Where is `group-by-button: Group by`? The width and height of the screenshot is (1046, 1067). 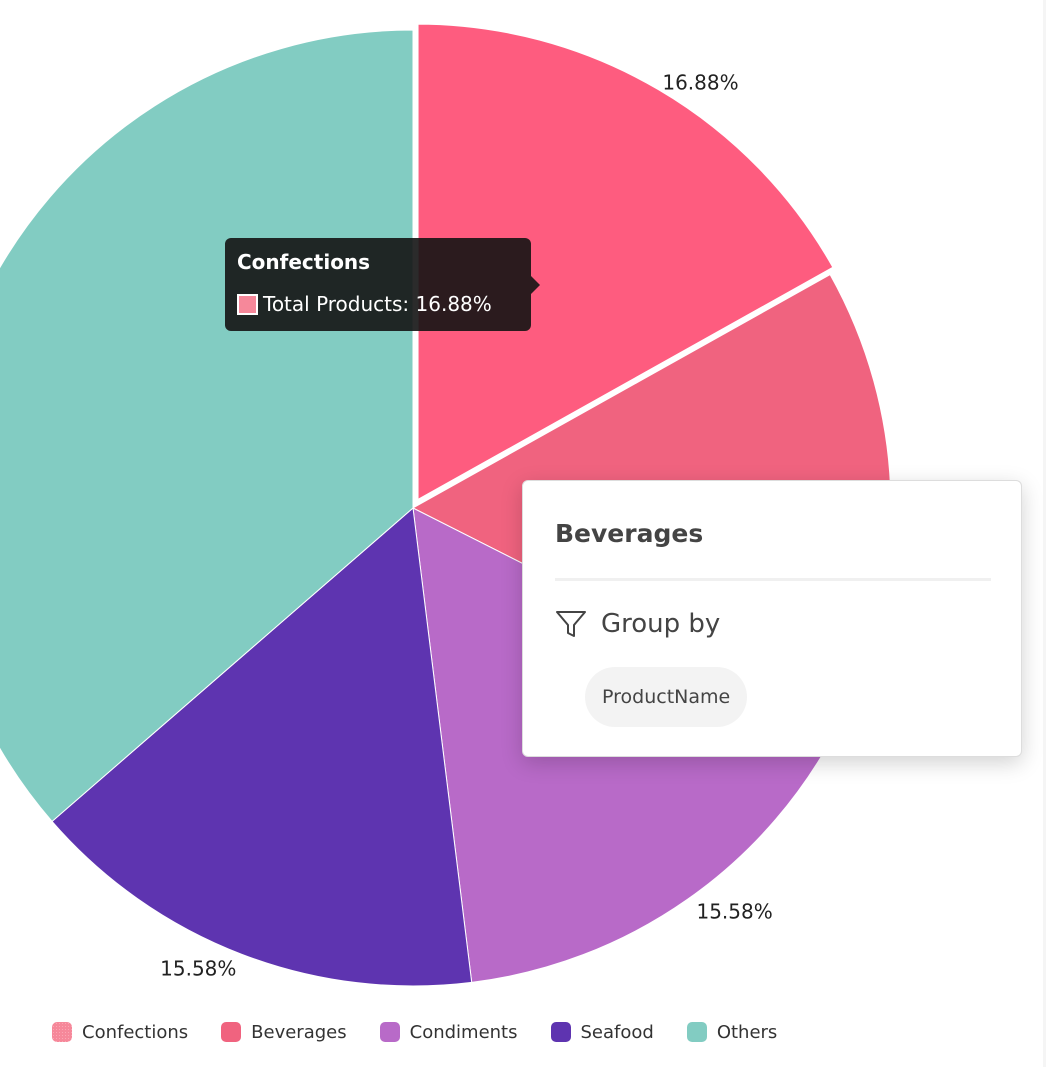
group-by-button: Group by is located at coordinates (637, 624).